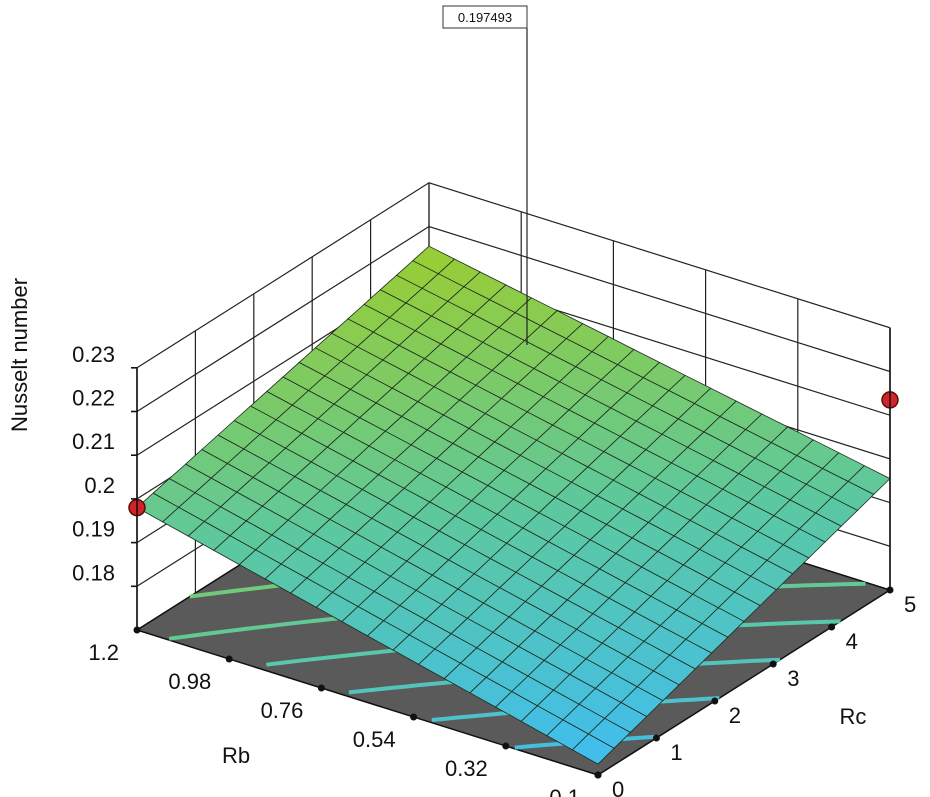 Image resolution: width=930 pixels, height=797 pixels. Describe the element at coordinates (735, 715) in the screenshot. I see `rc-tick-label: 2` at that location.